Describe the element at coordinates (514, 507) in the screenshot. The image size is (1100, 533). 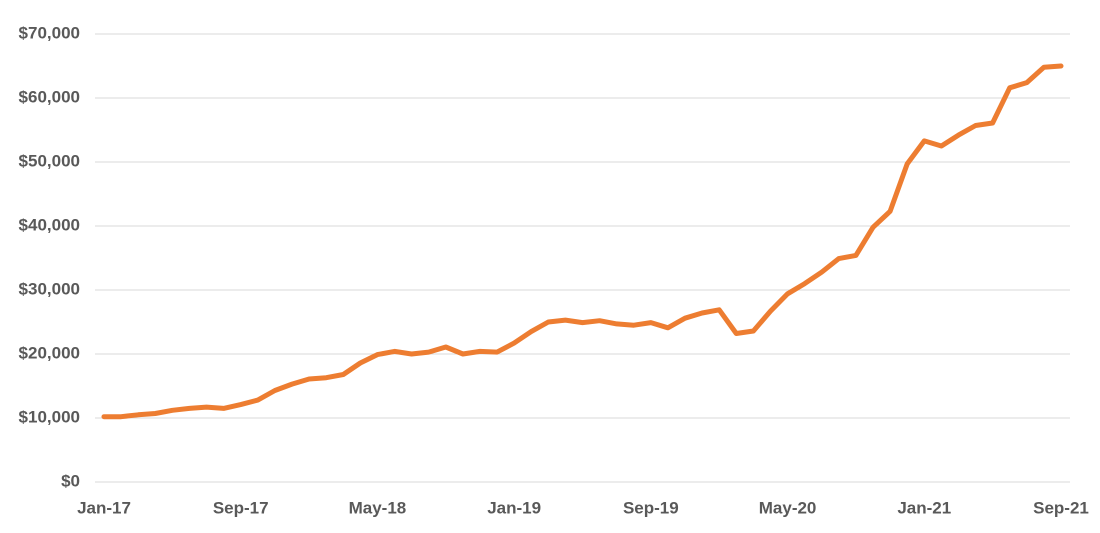
I see `x-tick-label: Jan-19` at that location.